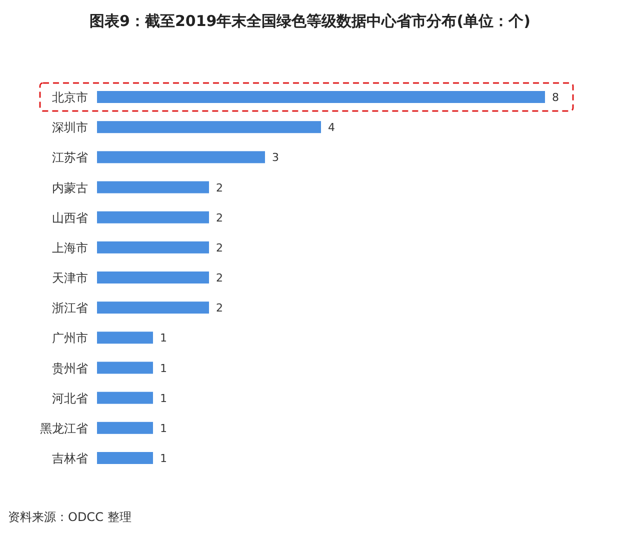 Image resolution: width=621 pixels, height=536 pixels. I want to click on y-tick-label: 山西省, so click(70, 217).